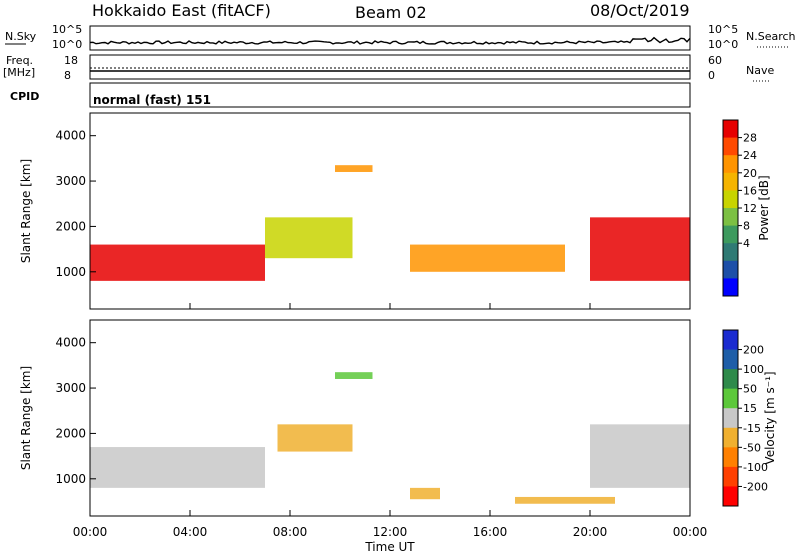 This screenshot has width=800, height=554. What do you see at coordinates (764, 207) in the screenshot?
I see `power-colorbar-label: Power [dB]` at bounding box center [764, 207].